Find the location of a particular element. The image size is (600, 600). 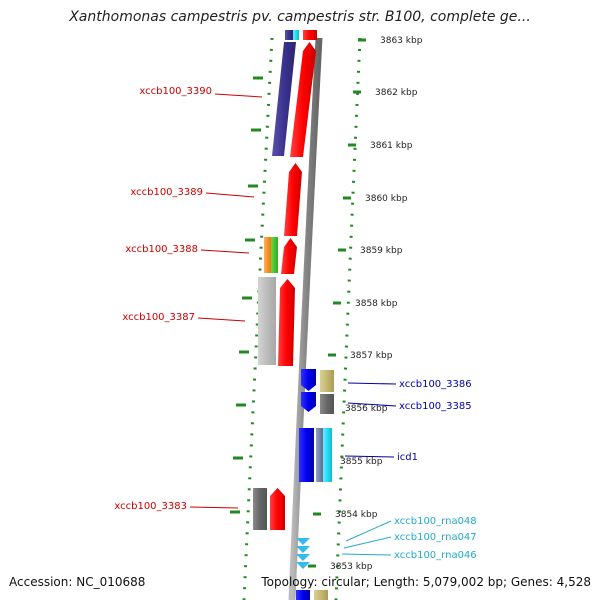

gene-label: xccb100_3389 is located at coordinates (166, 192).